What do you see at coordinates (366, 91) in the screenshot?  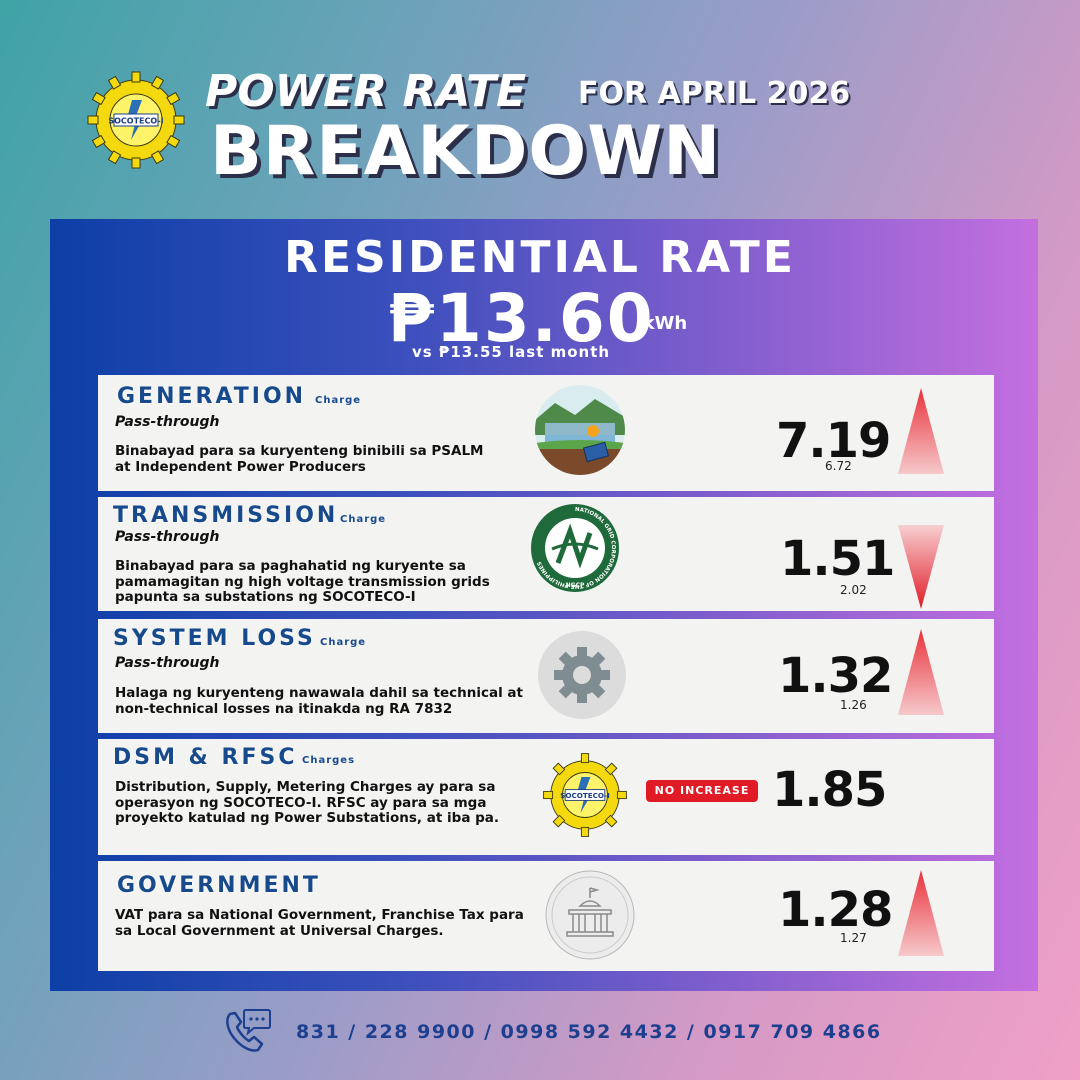 I see `title-power-rate: POWER RATE` at bounding box center [366, 91].